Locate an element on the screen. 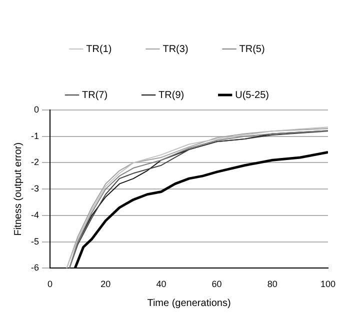 The height and width of the screenshot is (321, 348). y-tick-label: -1 is located at coordinates (34, 135).